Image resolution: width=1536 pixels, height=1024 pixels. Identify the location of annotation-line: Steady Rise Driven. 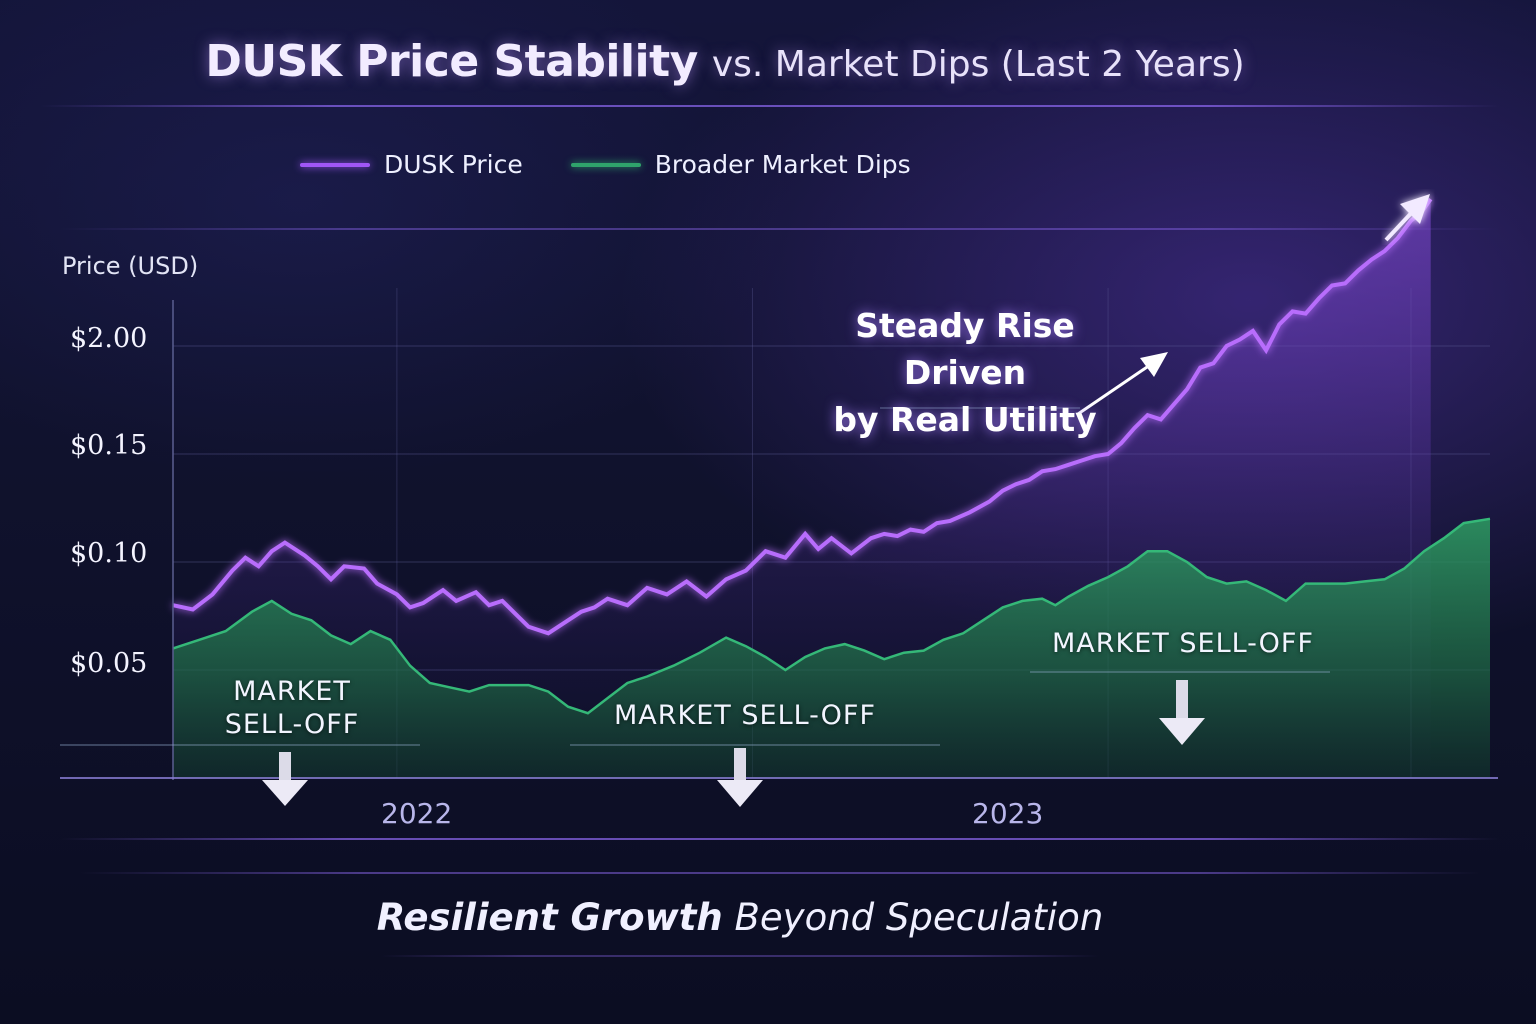
(965, 349).